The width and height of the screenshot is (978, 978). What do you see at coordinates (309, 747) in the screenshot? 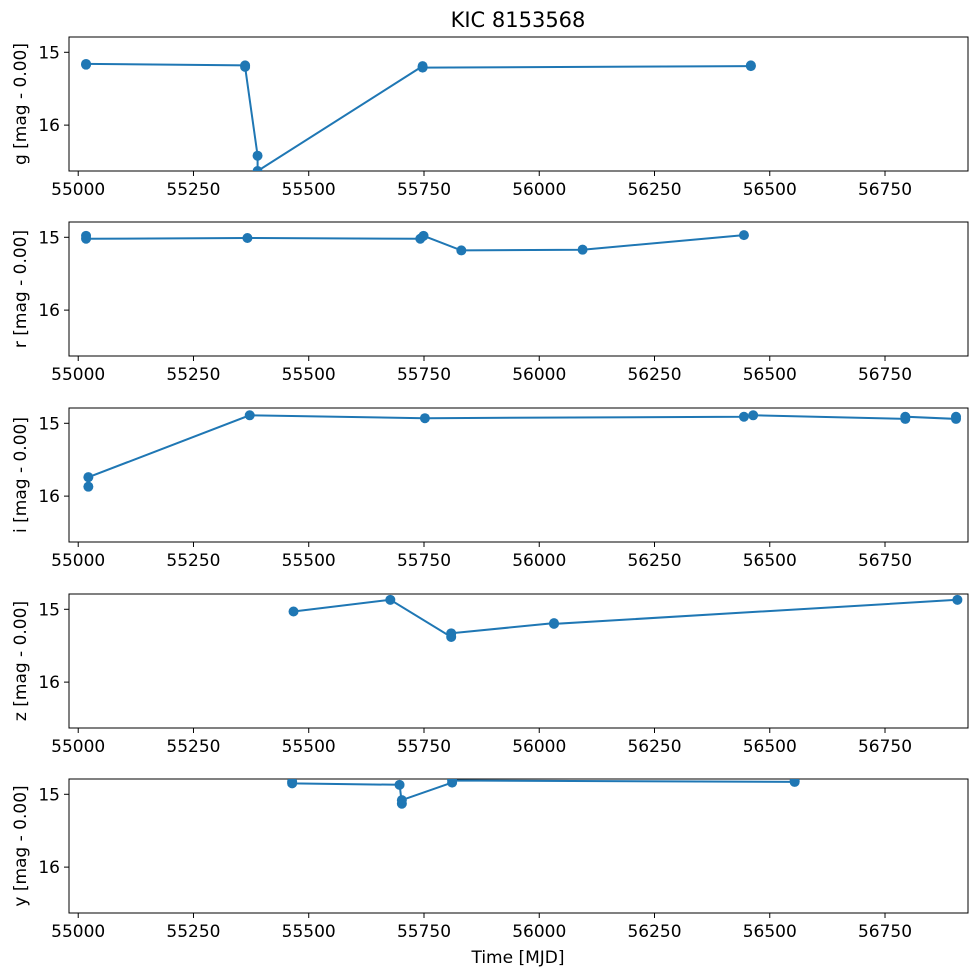
I see `x-tick-label-z-55500: 55500` at bounding box center [309, 747].